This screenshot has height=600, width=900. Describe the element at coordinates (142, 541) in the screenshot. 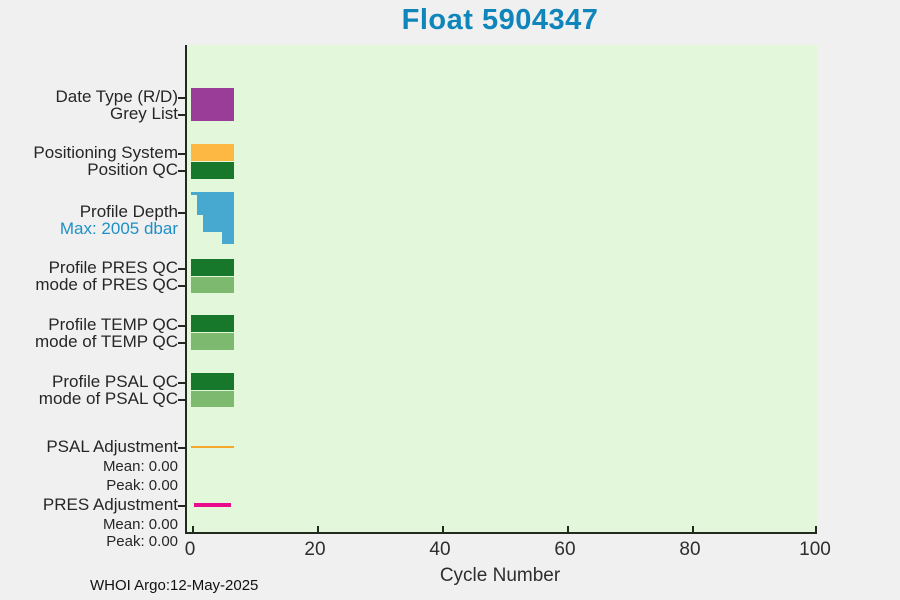

I see `annotation-pres-peak: Peak: 0.00` at that location.